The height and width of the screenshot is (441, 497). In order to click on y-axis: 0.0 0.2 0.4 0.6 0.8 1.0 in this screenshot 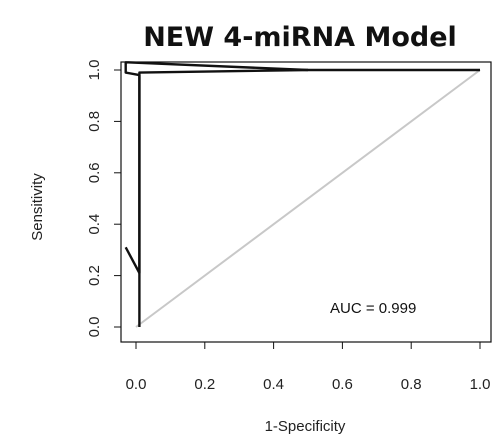, I will do `click(103, 199)`.